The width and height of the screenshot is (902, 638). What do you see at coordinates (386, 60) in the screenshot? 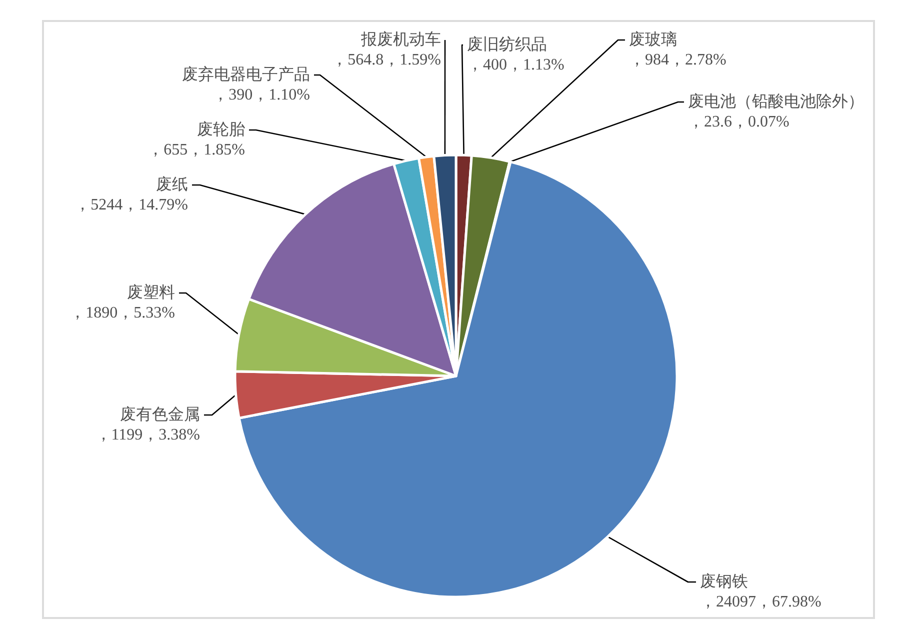
I see `data-label: ，564.8，1.59%` at bounding box center [386, 60].